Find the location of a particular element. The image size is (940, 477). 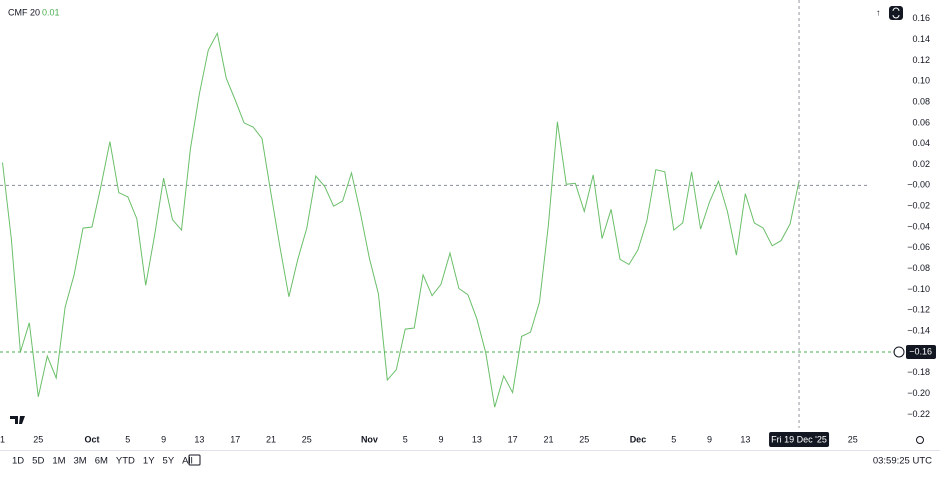

y-tick-label: 0.10 is located at coordinates (921, 81).